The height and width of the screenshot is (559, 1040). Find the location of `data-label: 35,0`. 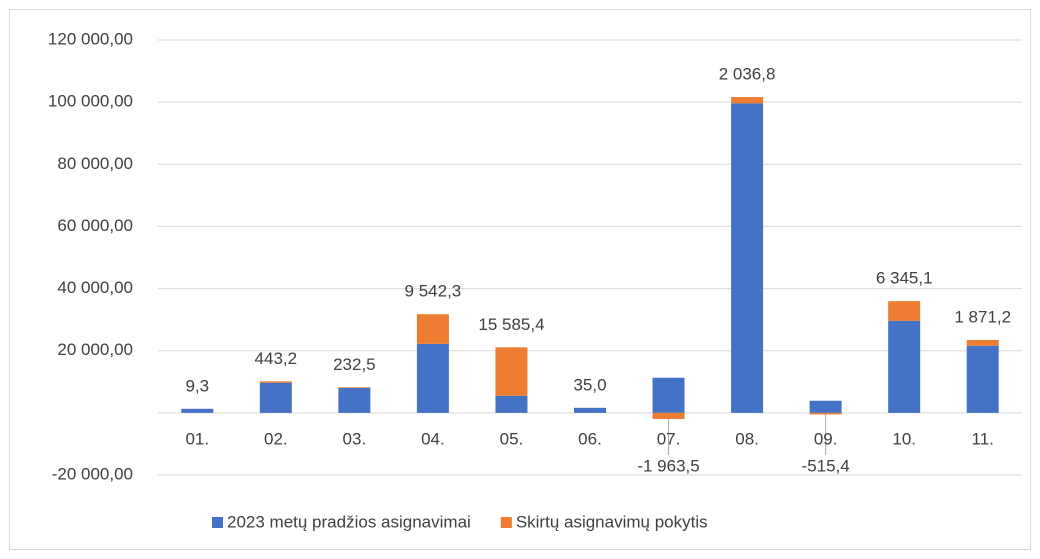

data-label: 35,0 is located at coordinates (589, 384).